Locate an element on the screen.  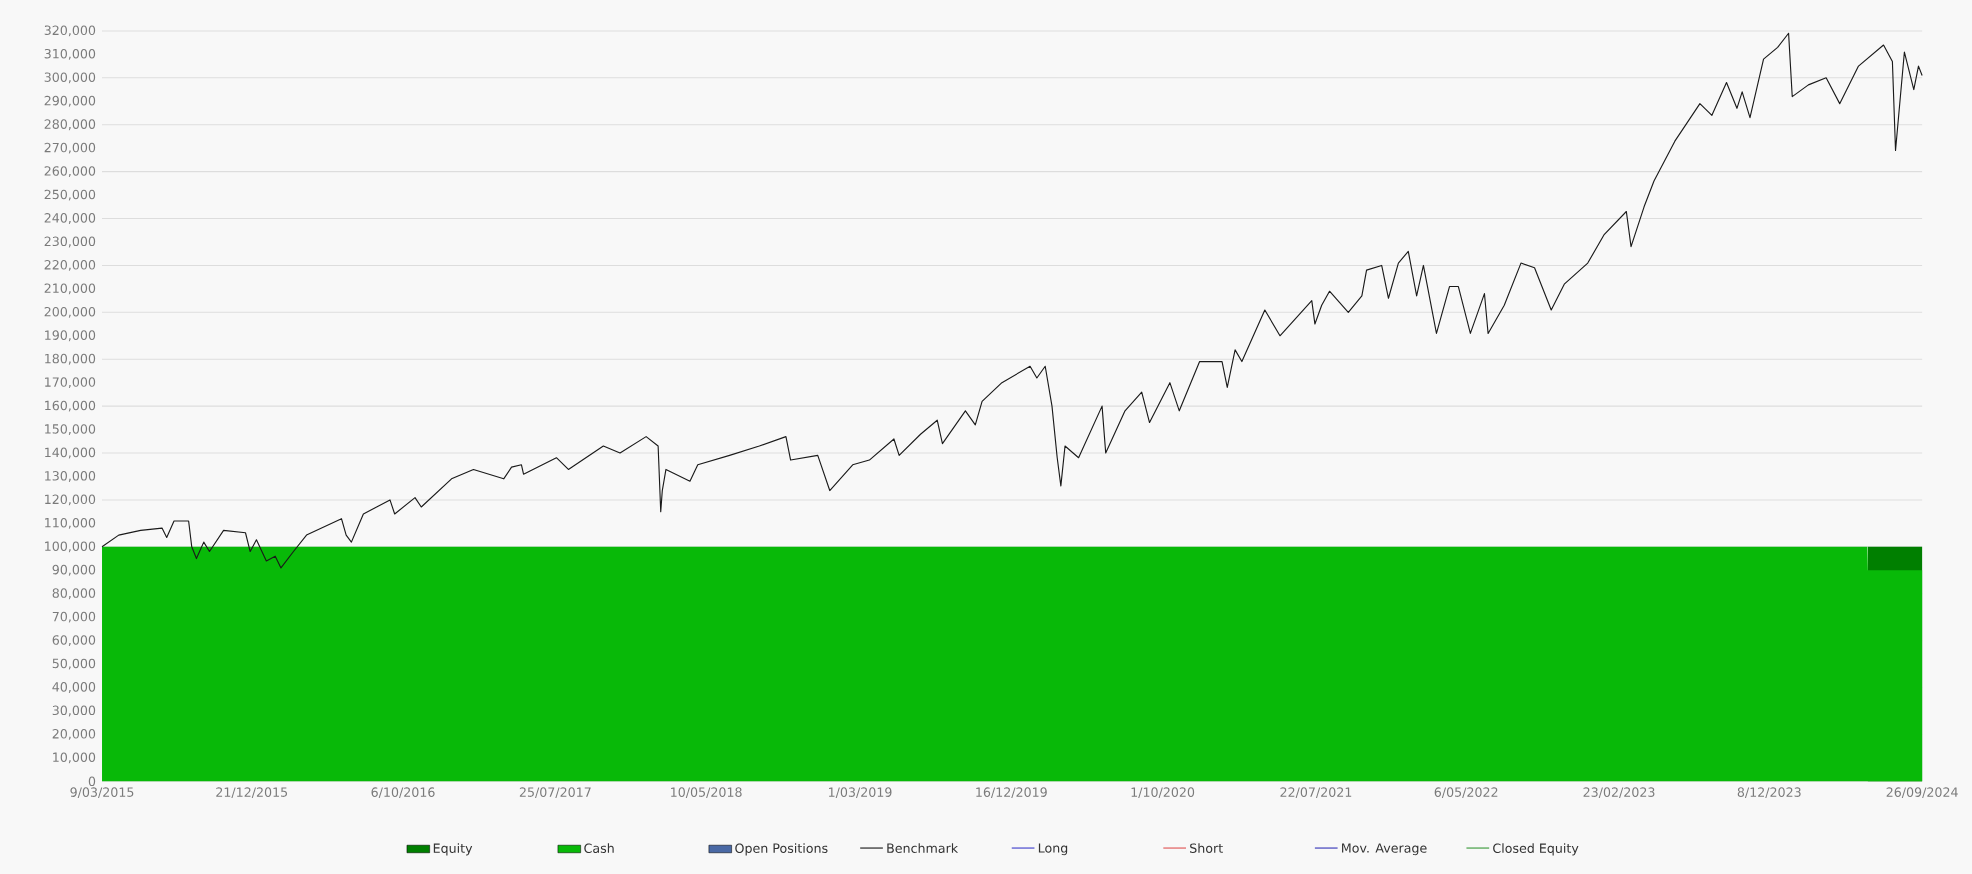
legend-label: Open Positions is located at coordinates (781, 849).